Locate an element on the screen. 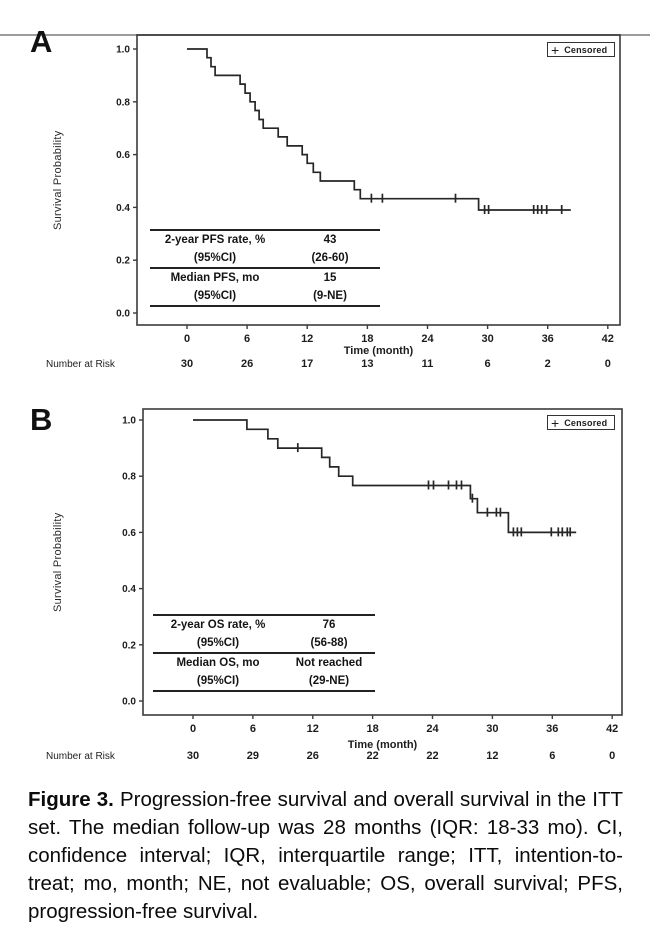  inset-row-value: (29-NE) is located at coordinates (329, 681).